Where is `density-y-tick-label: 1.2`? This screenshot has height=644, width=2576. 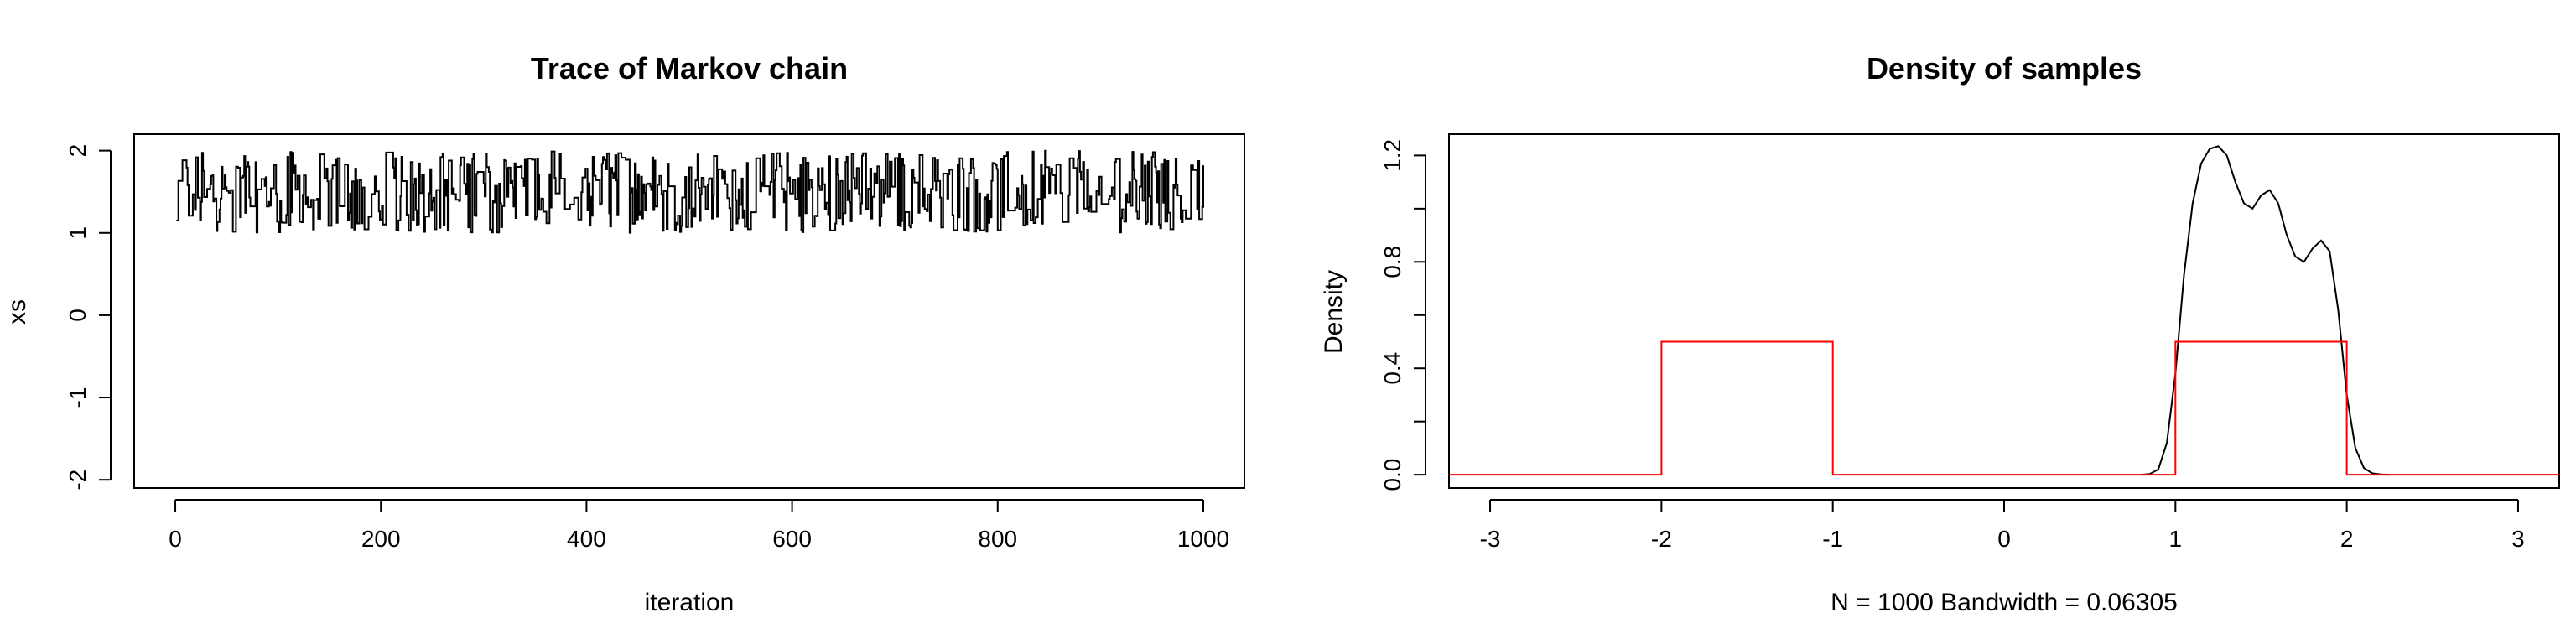 density-y-tick-label: 1.2 is located at coordinates (1392, 155).